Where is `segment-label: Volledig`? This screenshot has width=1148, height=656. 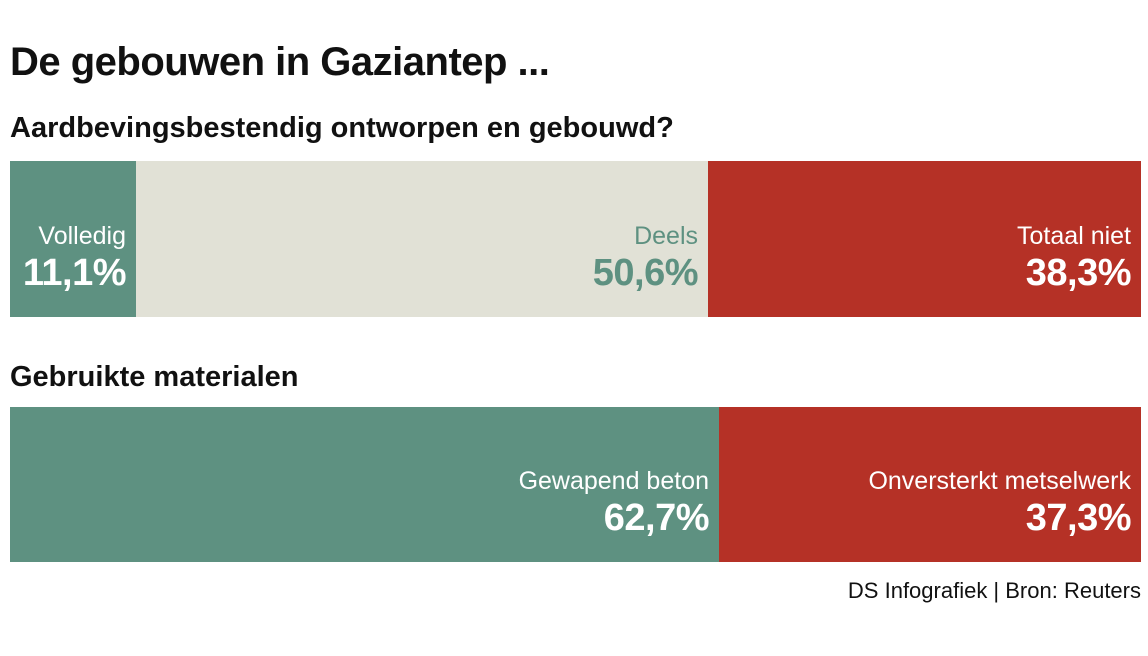
segment-label: Volledig is located at coordinates (82, 236).